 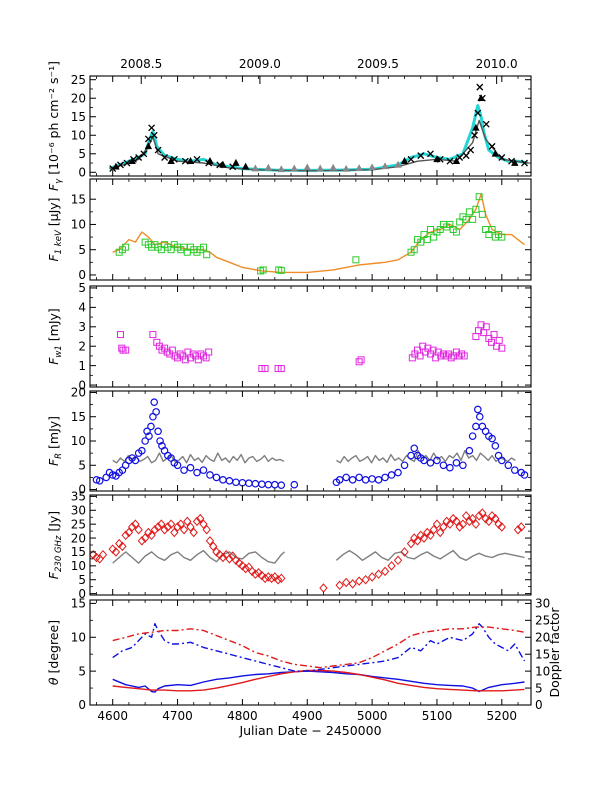 I want to click on panel-radio-frame, so click(x=310, y=545).